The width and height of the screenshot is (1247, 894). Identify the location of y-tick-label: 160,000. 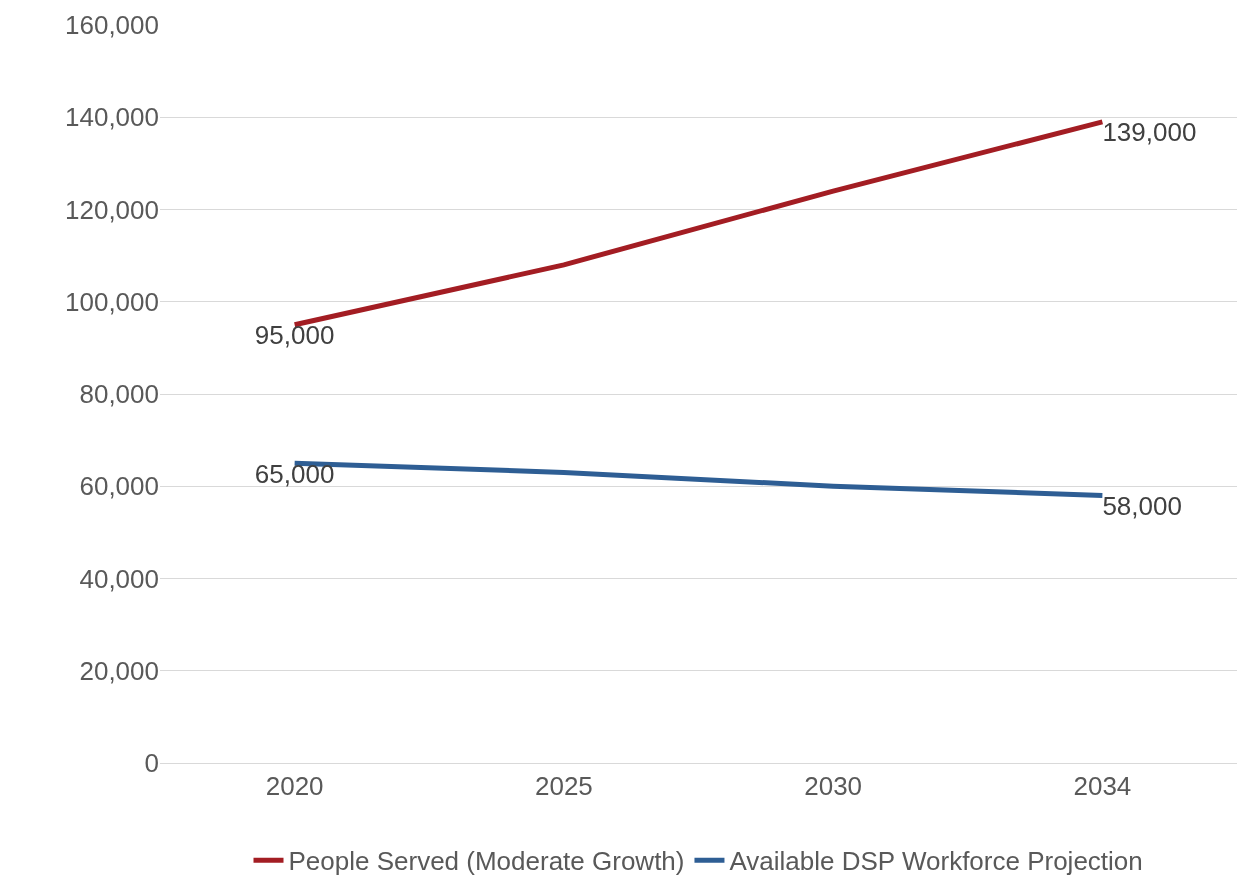
(112, 25).